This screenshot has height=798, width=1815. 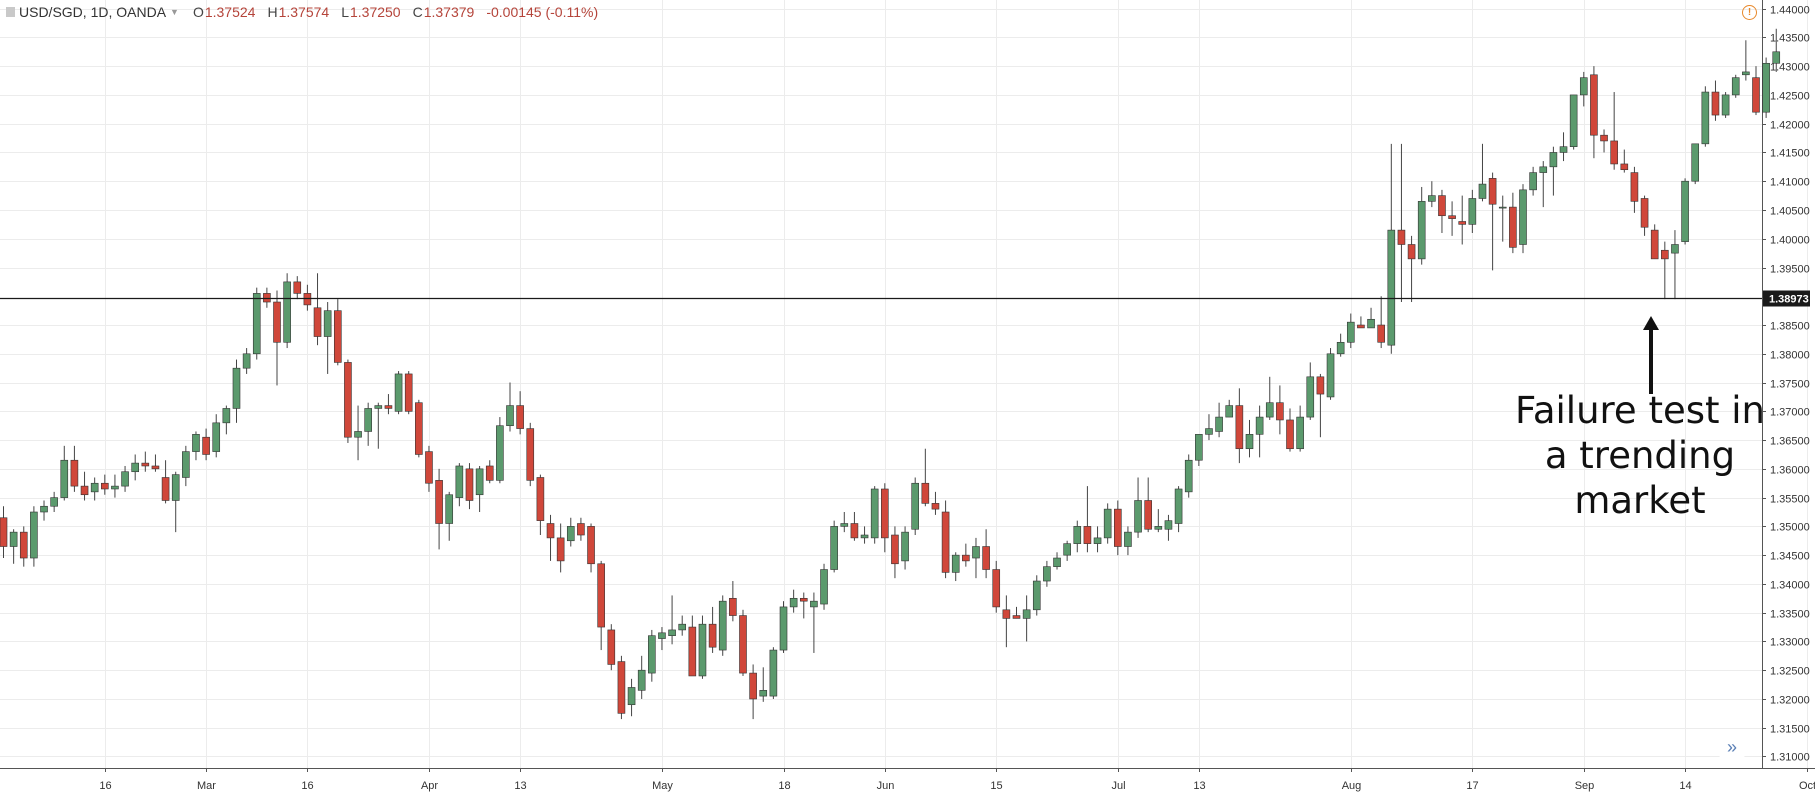 I want to click on y-tick-label: 1.32500, so click(x=1790, y=672).